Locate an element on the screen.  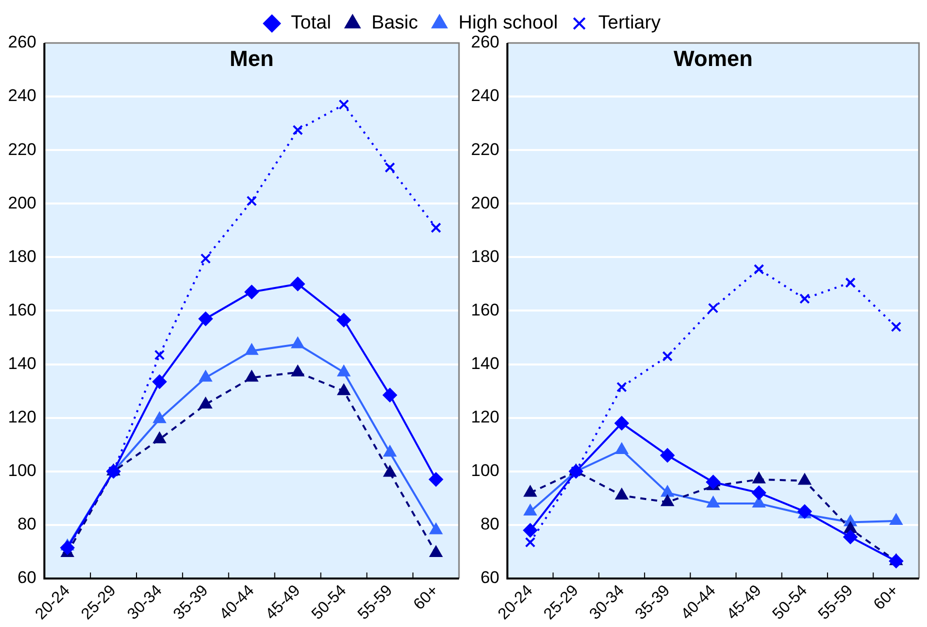
legend-label: High school is located at coordinates (508, 23).